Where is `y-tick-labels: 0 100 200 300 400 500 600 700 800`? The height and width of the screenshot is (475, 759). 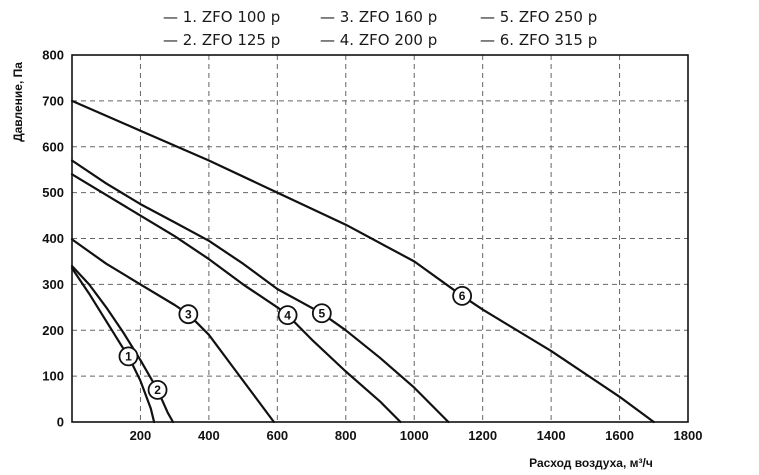 y-tick-labels: 0 100 200 300 400 500 600 700 800 is located at coordinates (53, 239).